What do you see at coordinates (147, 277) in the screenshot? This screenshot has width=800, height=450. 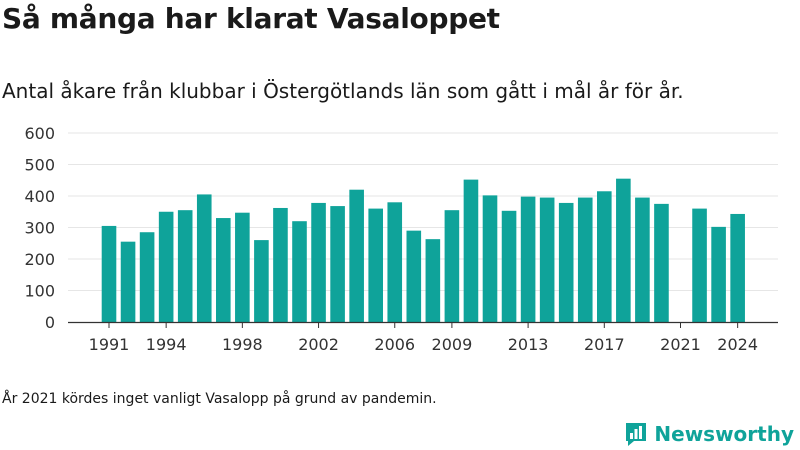 I see `bar-1993` at bounding box center [147, 277].